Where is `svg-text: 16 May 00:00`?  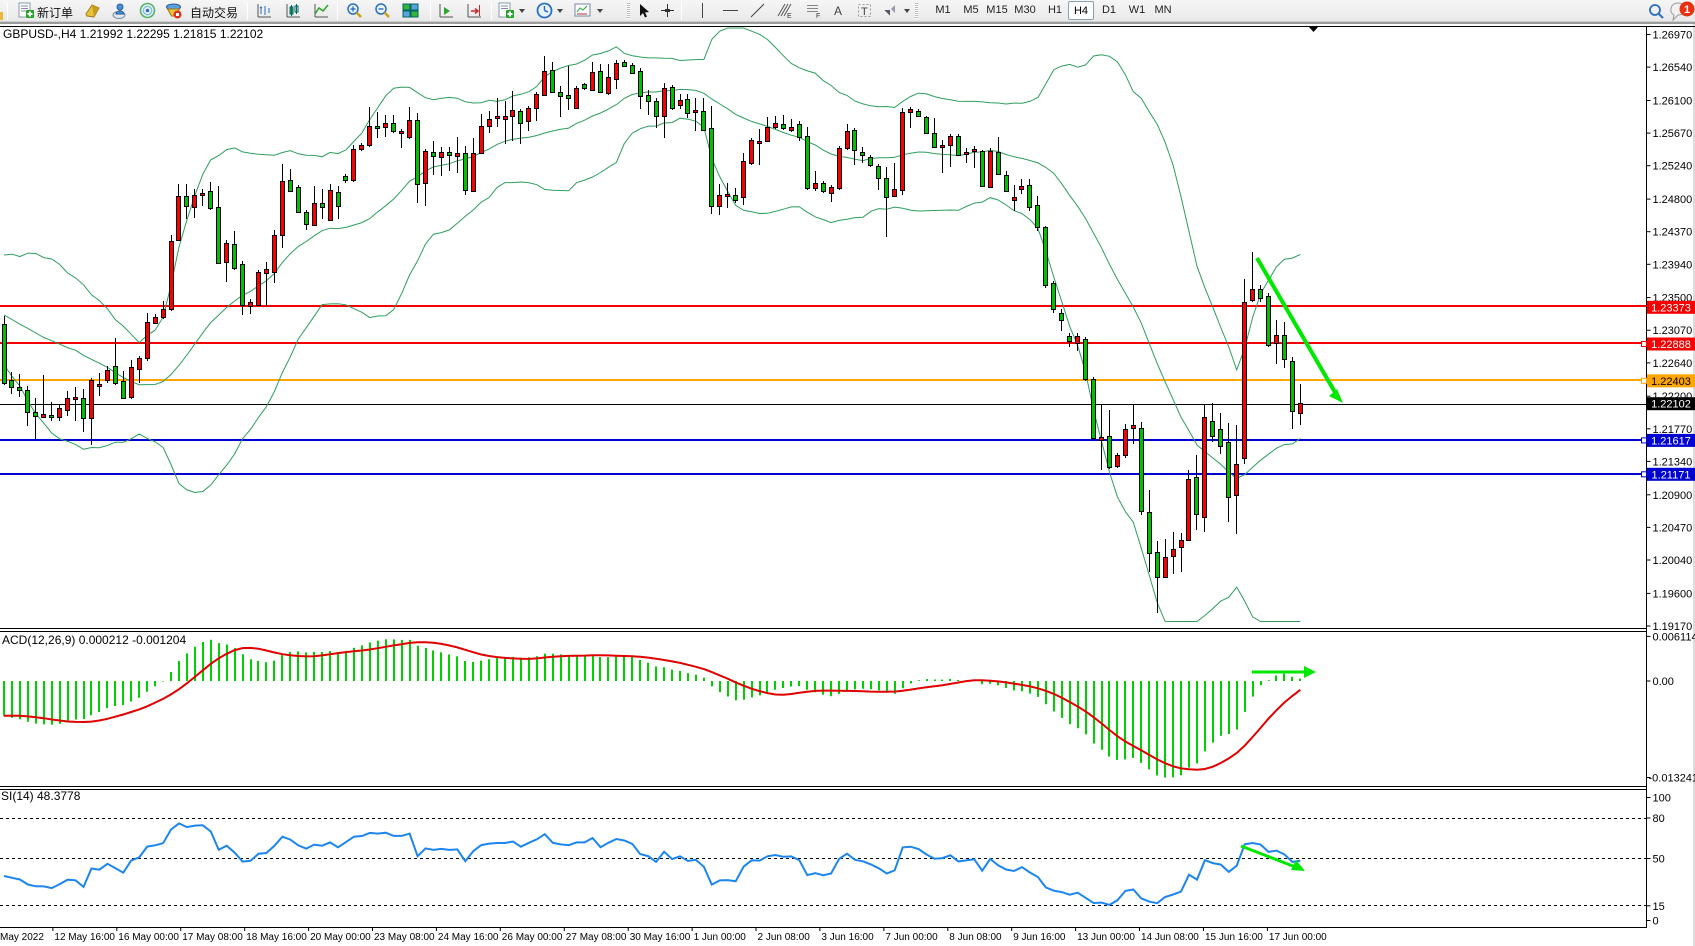
svg-text: 16 May 00:00 is located at coordinates (148, 937).